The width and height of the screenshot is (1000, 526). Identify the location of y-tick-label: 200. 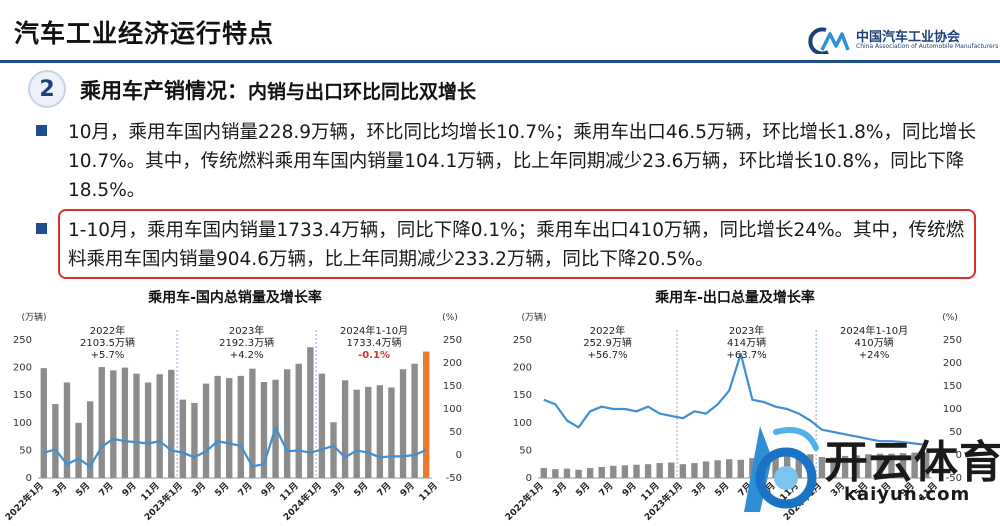
(22, 368).